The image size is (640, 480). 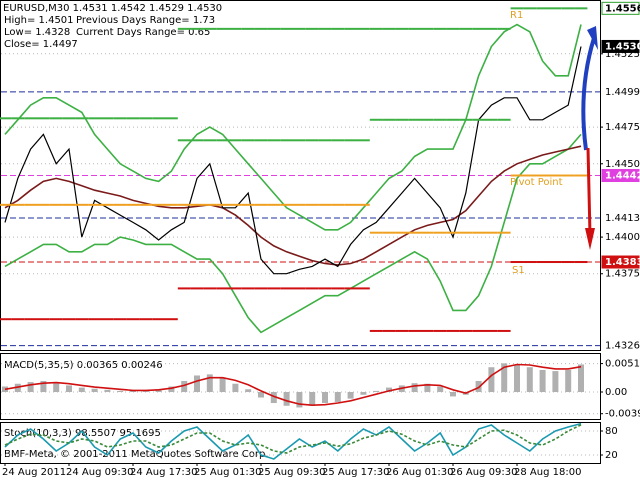 What do you see at coordinates (616, 392) in the screenshot?
I see `y-tick-label: 0.00` at bounding box center [616, 392].